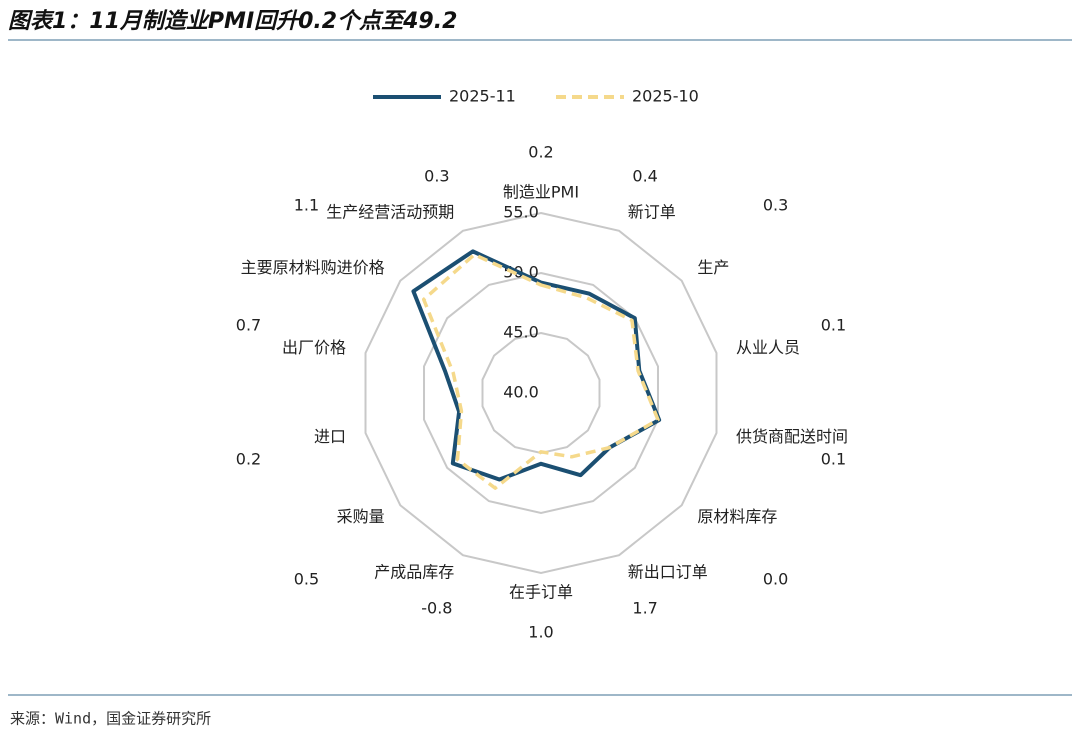 This screenshot has width=1080, height=735. I want to click on change-label: 1.0, so click(540, 632).